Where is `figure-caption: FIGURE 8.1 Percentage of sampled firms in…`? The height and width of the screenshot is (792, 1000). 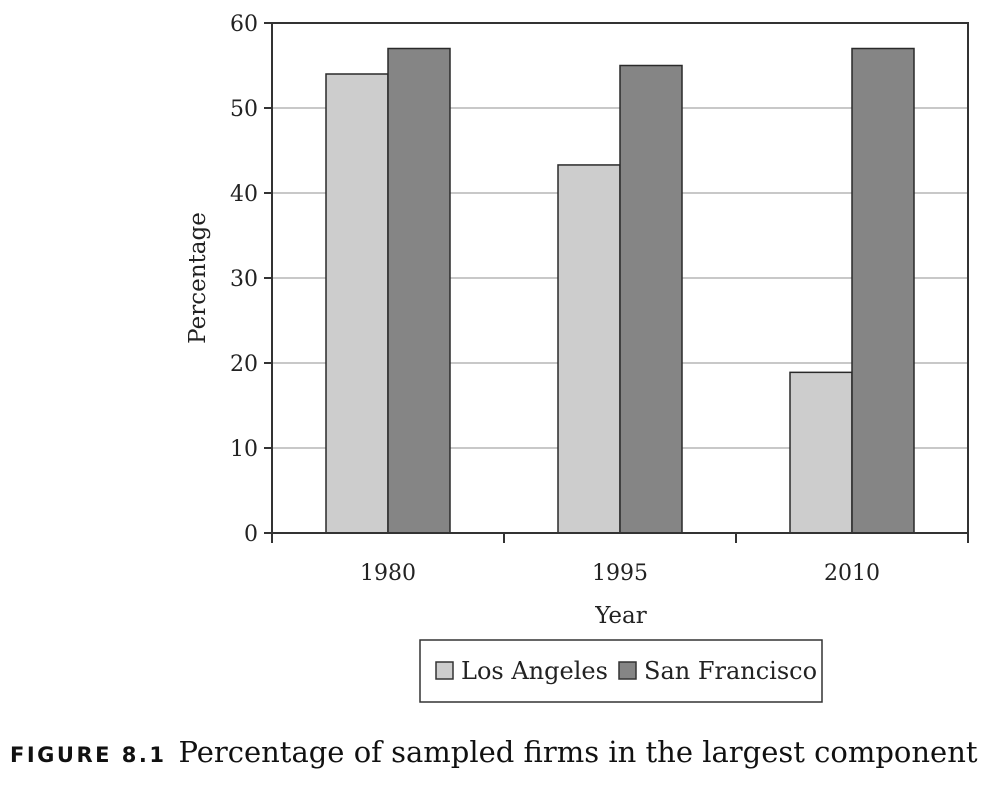 figure-caption: FIGURE 8.1 Percentage of sampled firms in… is located at coordinates (494, 752).